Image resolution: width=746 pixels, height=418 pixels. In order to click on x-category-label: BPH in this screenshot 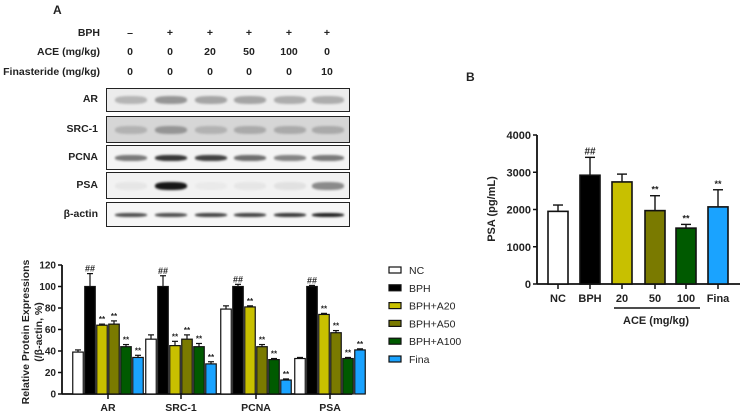, I will do `click(589, 299)`.